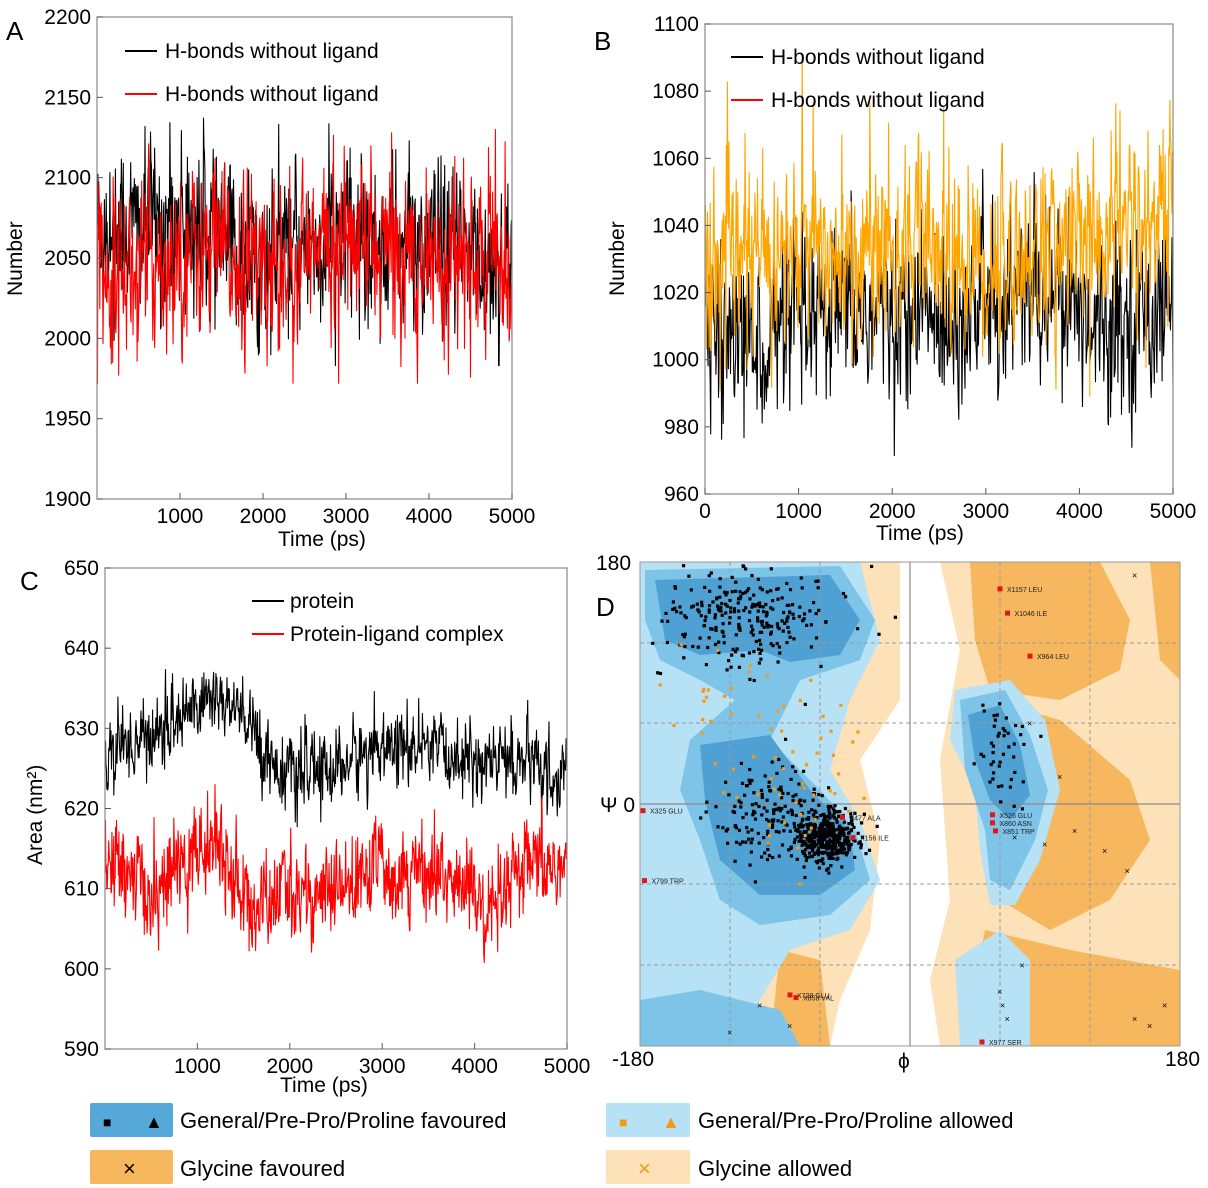 The width and height of the screenshot is (1208, 1188). Describe the element at coordinates (675, 225) in the screenshot. I see `panel-b-ytick-label: 1040` at that location.